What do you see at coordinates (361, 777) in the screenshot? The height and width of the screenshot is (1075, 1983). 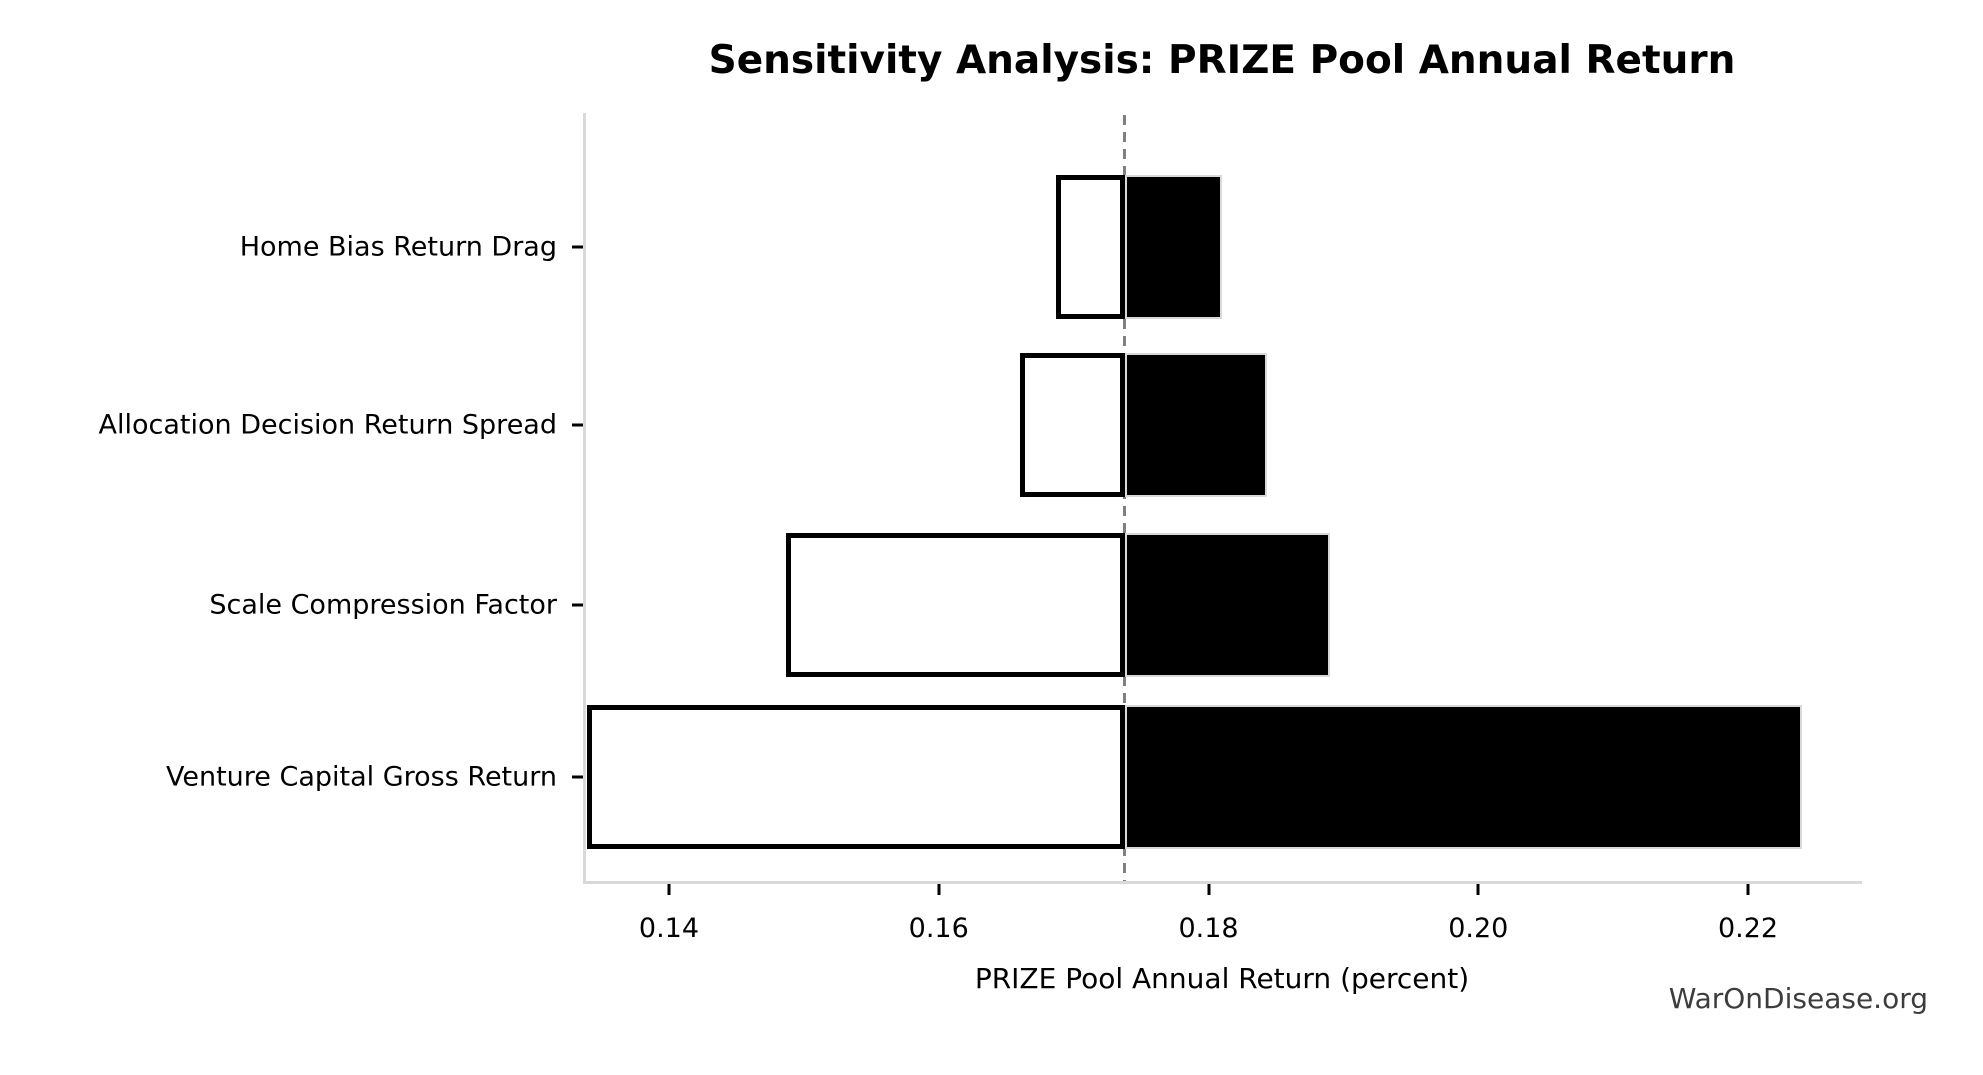 I see `y-axis-category-label: Venture Capital Gross Return` at bounding box center [361, 777].